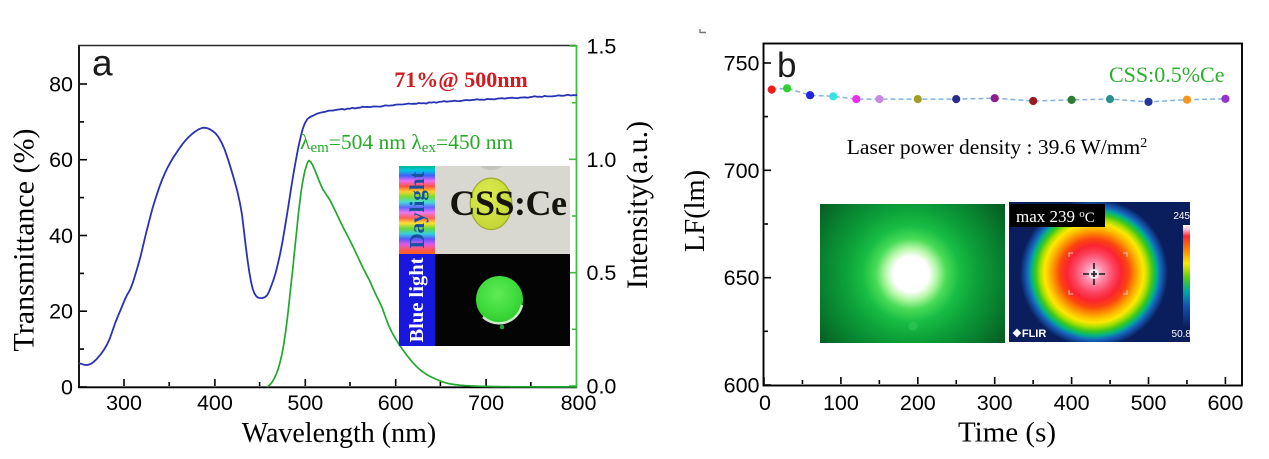 Image resolution: width=1269 pixels, height=459 pixels. I want to click on svg-text: Blue light, so click(417, 299).